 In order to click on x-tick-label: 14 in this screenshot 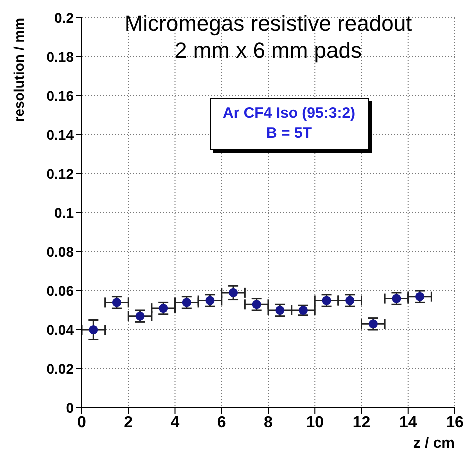, I will do `click(408, 423)`.